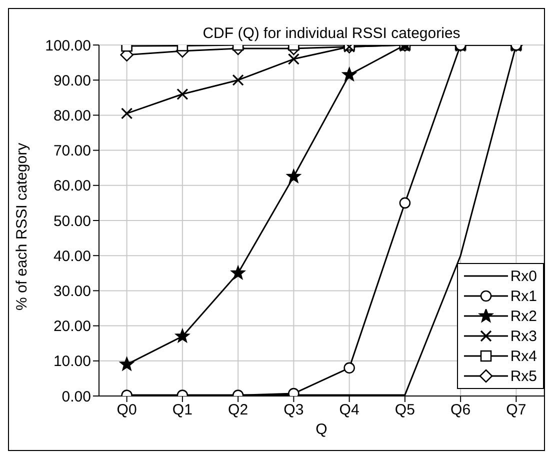 The width and height of the screenshot is (553, 459). Describe the element at coordinates (68, 45) in the screenshot. I see `y-tick-label: 100.00` at that location.